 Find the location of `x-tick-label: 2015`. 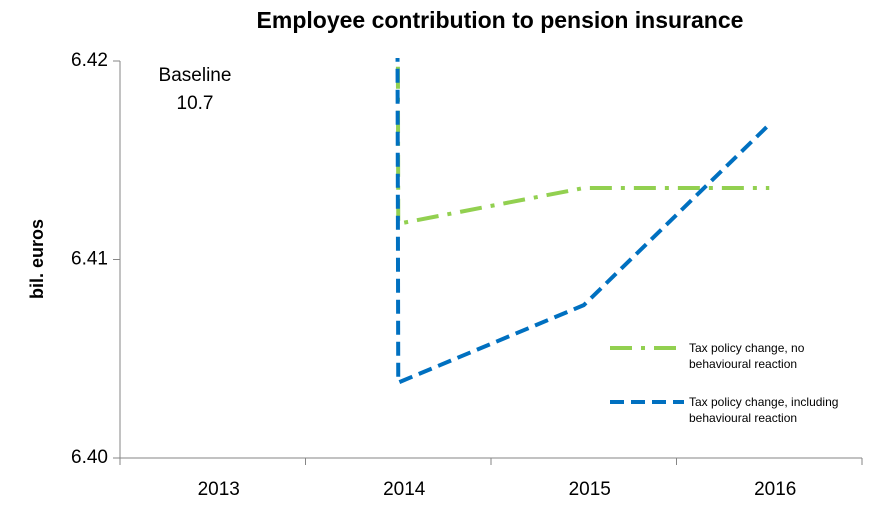

x-tick-label: 2015 is located at coordinates (590, 489).